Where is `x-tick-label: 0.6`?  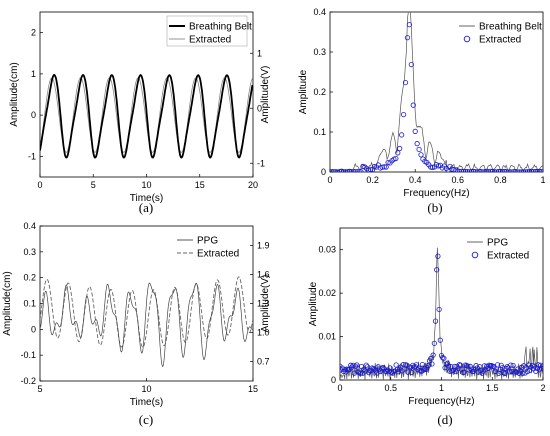 x-tick-label: 0.6 is located at coordinates (458, 180).